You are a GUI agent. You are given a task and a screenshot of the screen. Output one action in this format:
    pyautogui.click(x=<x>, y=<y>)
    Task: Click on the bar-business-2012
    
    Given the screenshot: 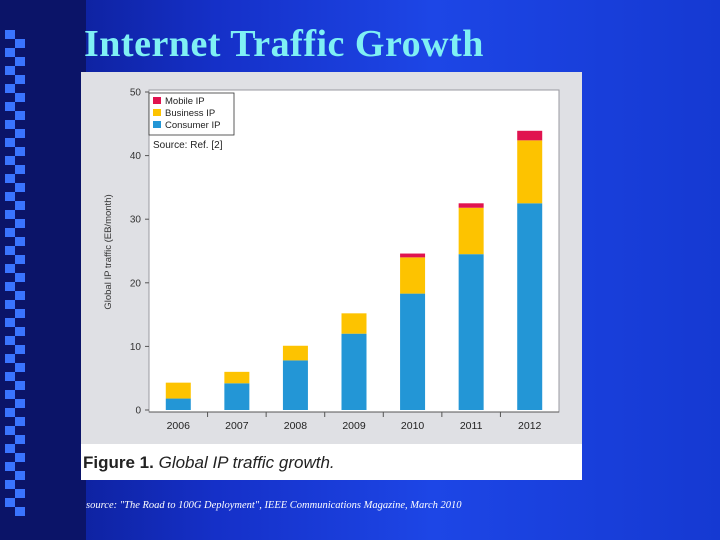 What is the action you would take?
    pyautogui.click(x=530, y=172)
    